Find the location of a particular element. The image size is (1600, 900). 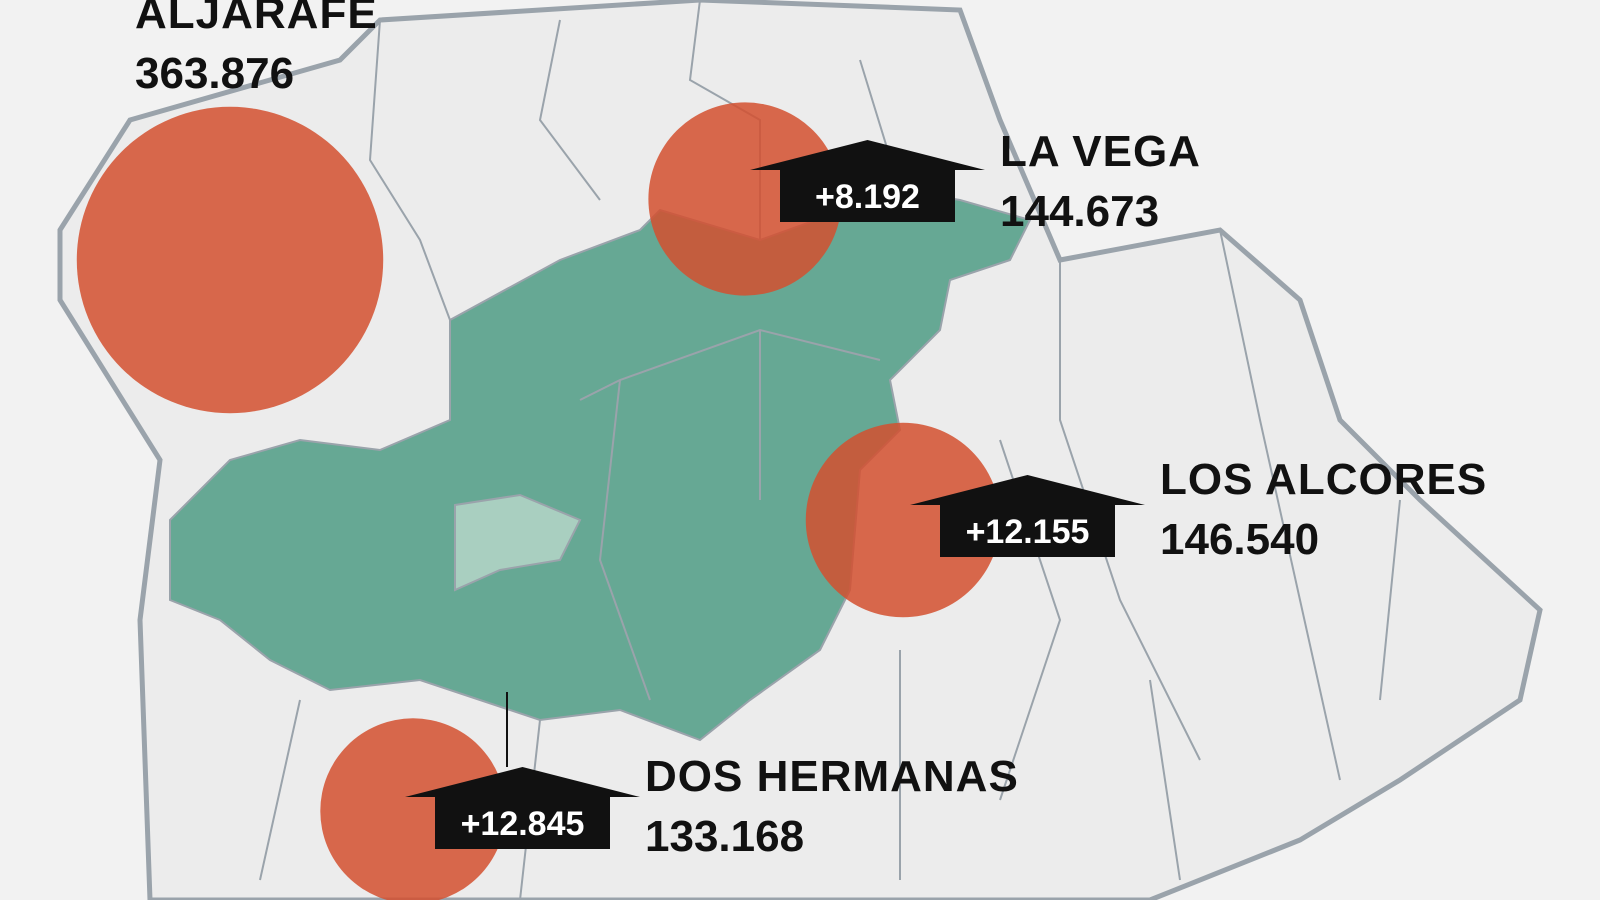

region-increase: +12.155 is located at coordinates (1028, 532).